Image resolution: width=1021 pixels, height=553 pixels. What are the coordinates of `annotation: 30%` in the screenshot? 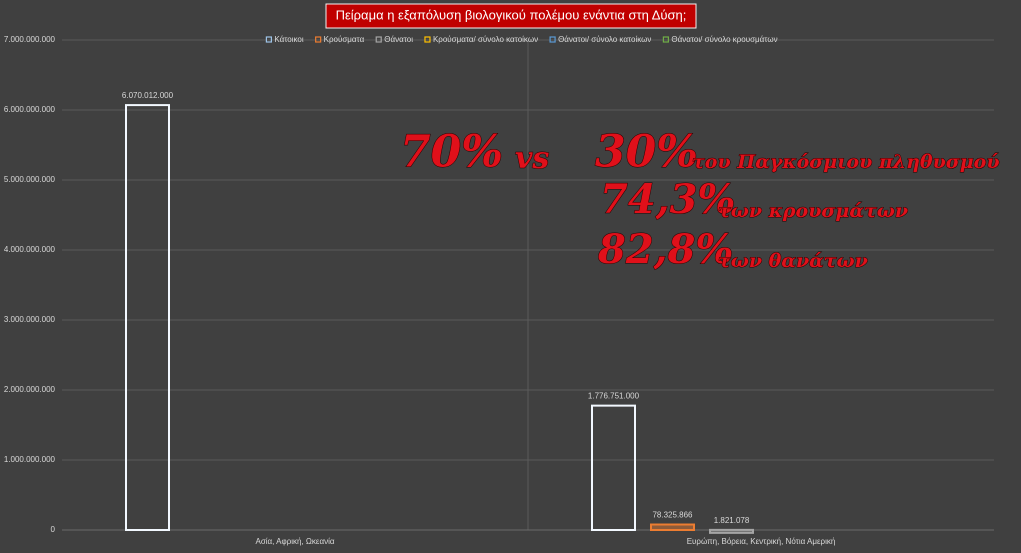 It's located at (646, 152).